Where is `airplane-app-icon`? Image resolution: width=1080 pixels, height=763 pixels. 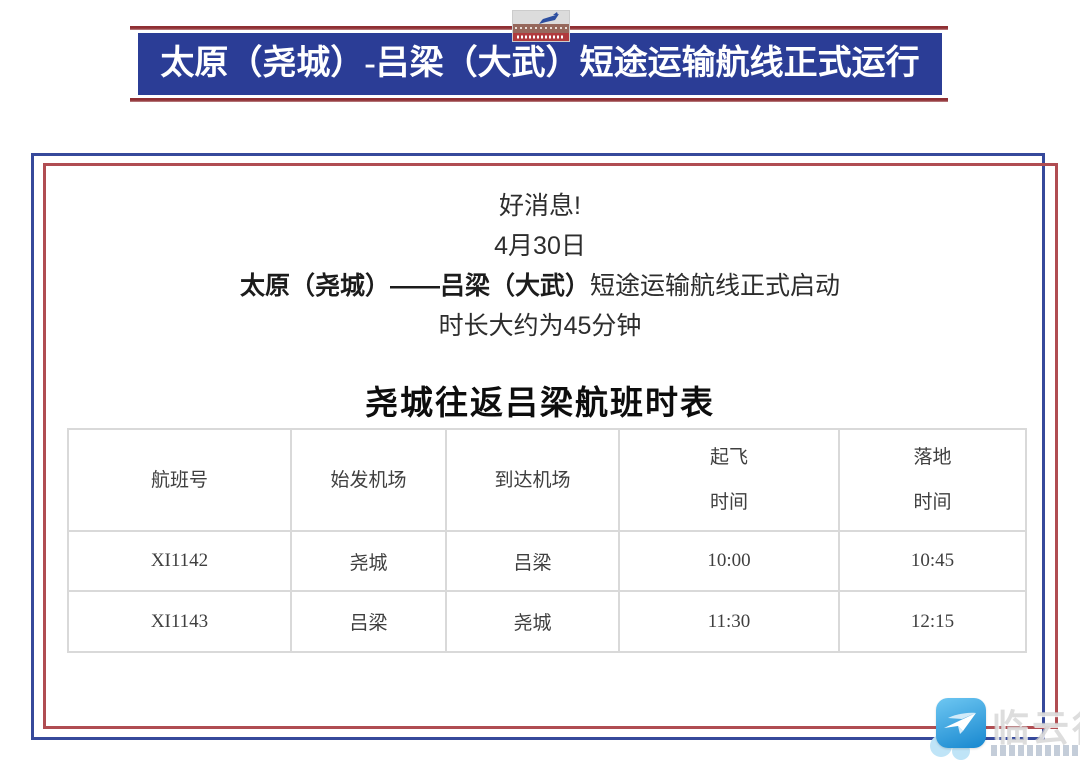 airplane-app-icon is located at coordinates (961, 723).